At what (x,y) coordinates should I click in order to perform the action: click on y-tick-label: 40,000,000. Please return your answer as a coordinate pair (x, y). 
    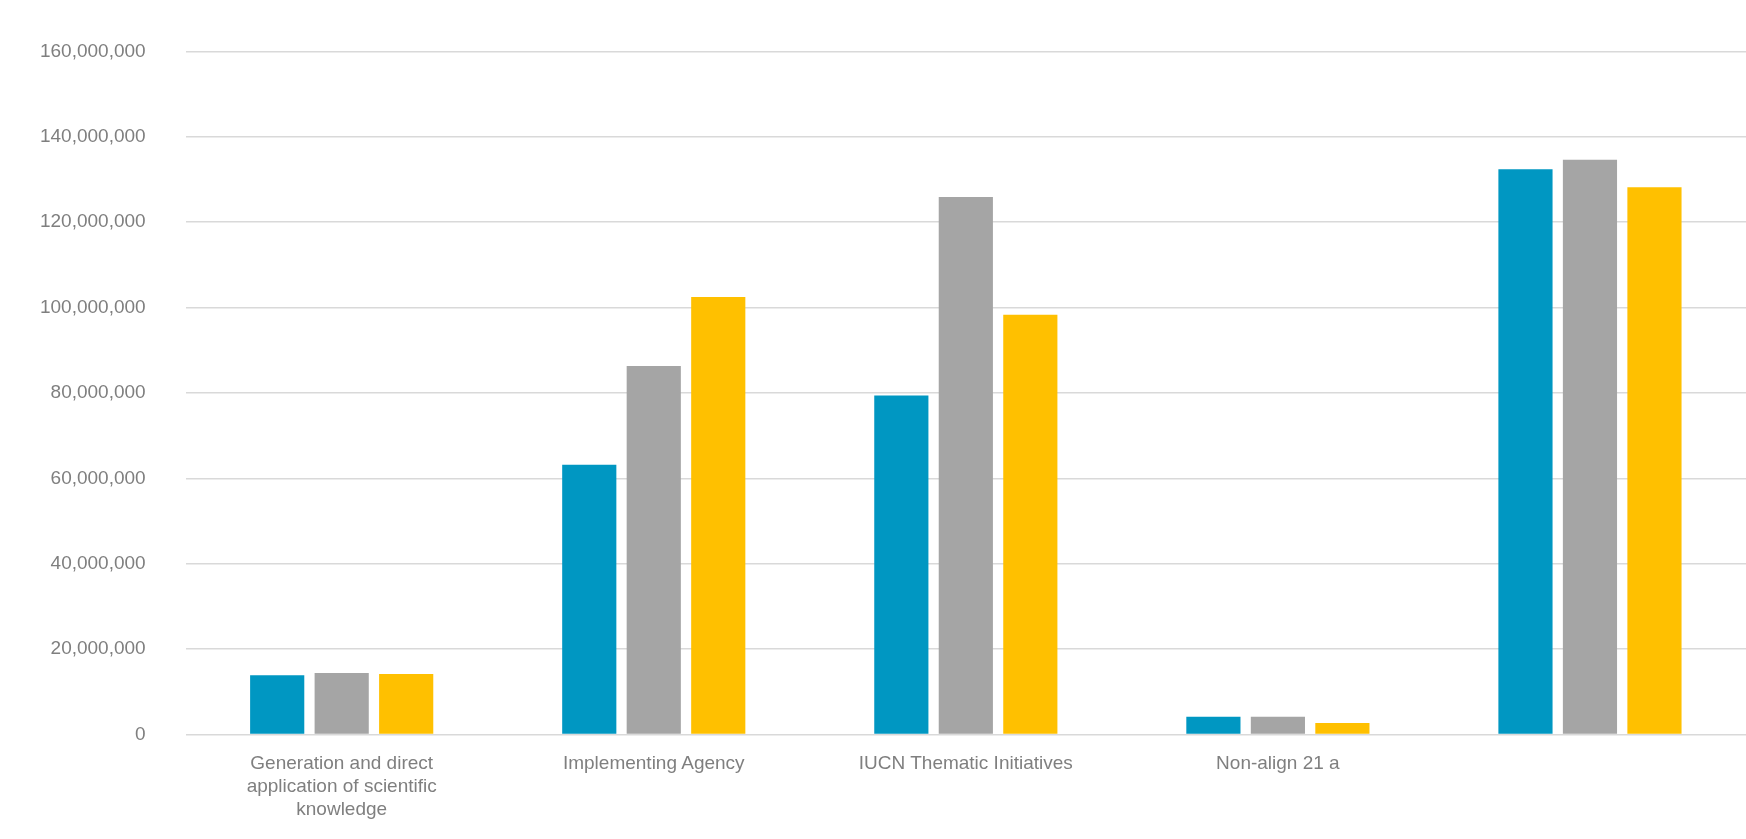
    Looking at the image, I should click on (98, 563).